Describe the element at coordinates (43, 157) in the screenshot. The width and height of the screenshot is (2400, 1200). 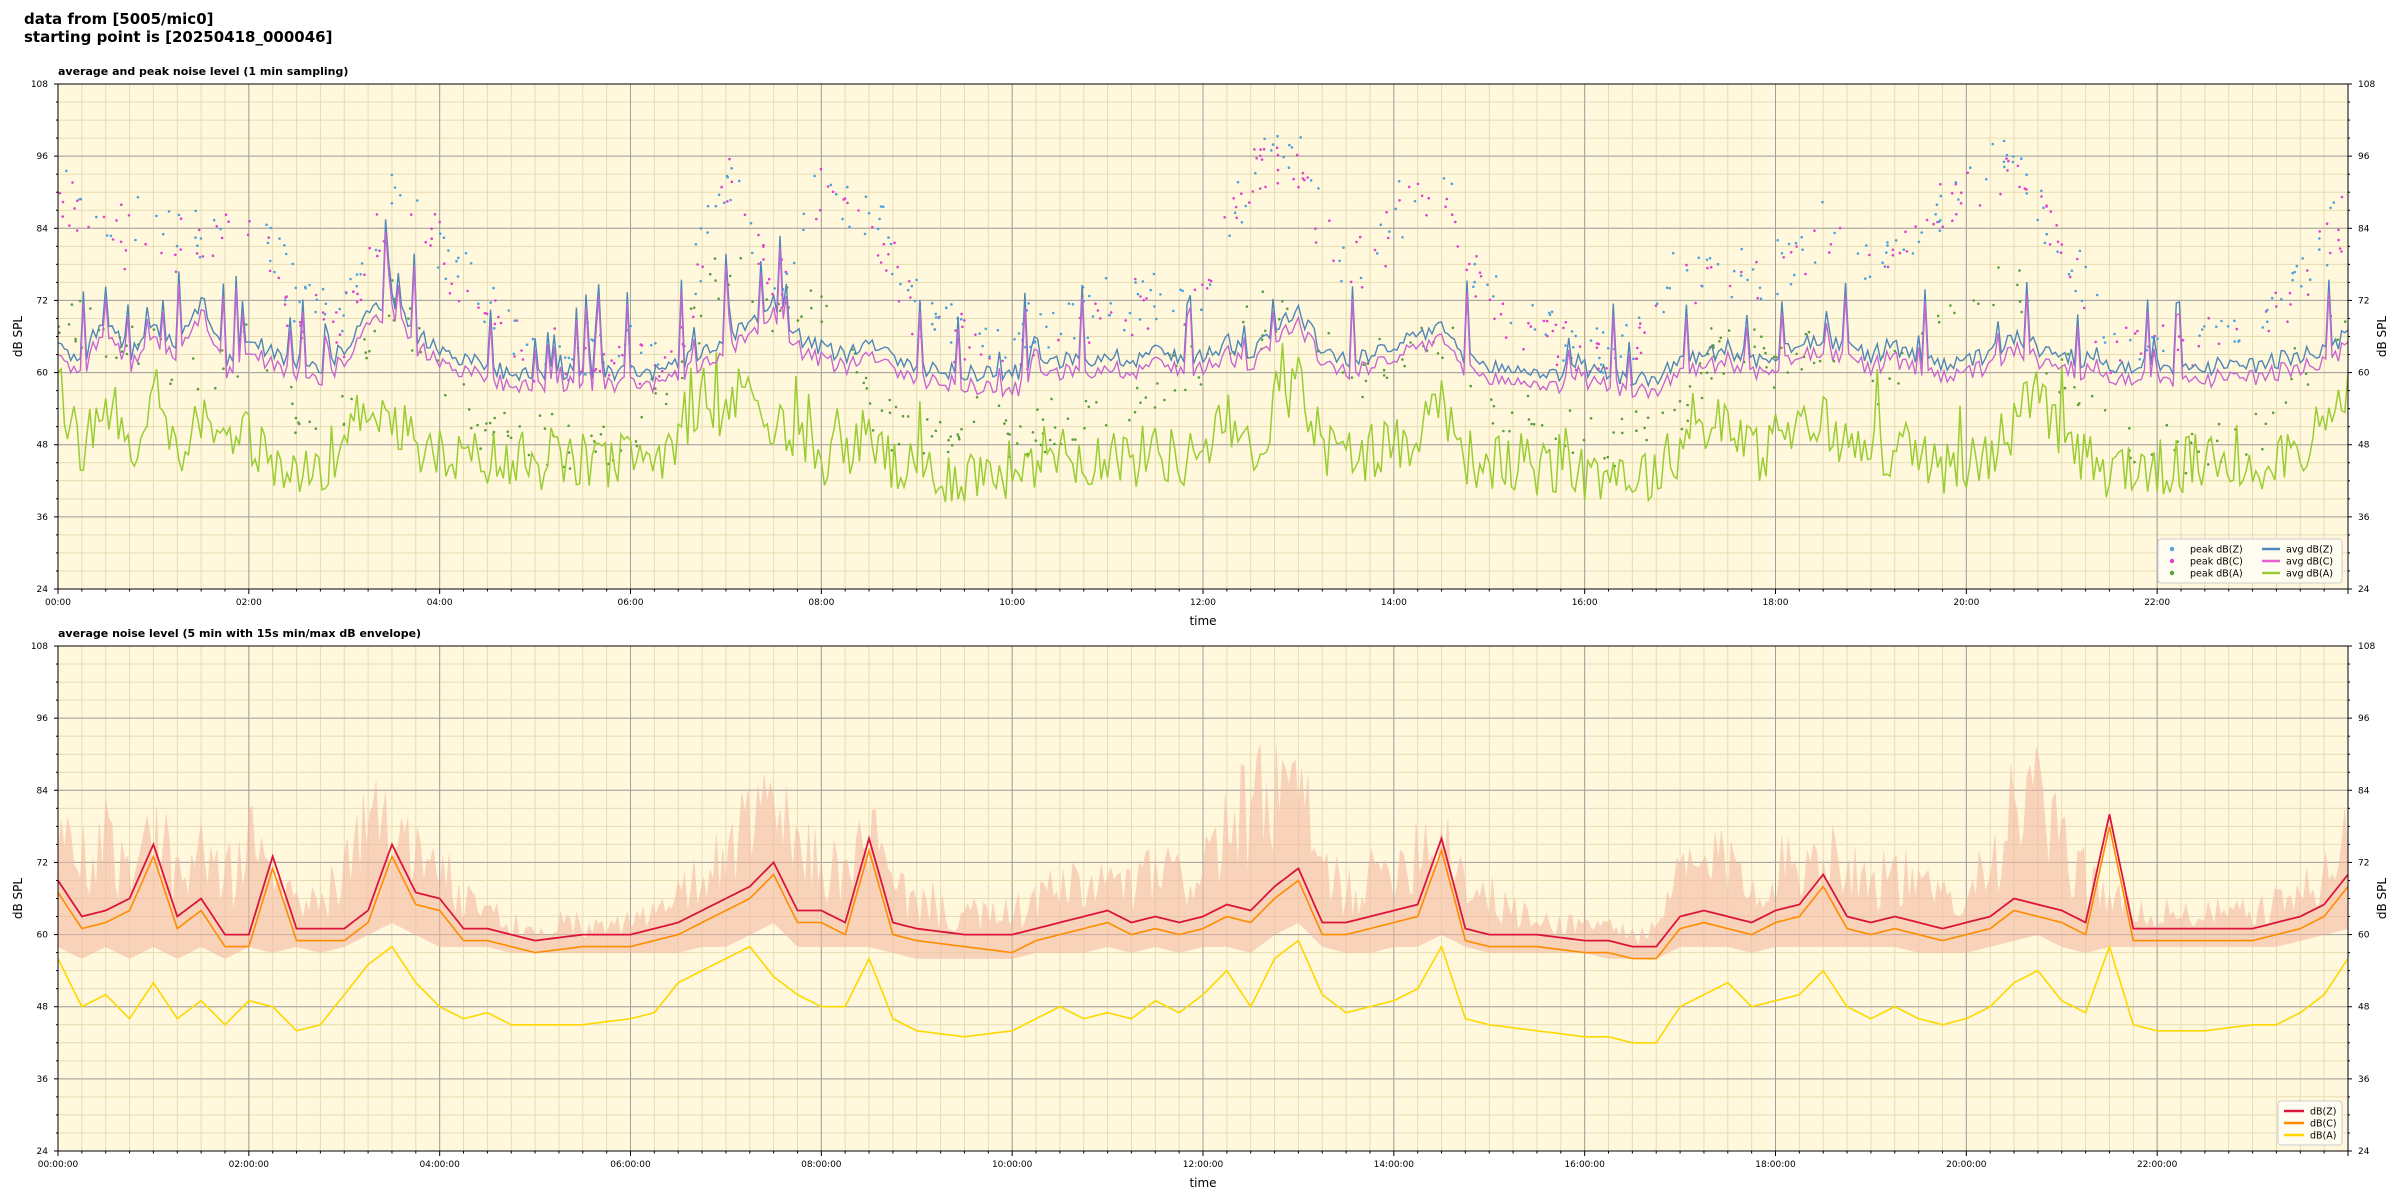
I see `y-tick-label-left: 96` at that location.